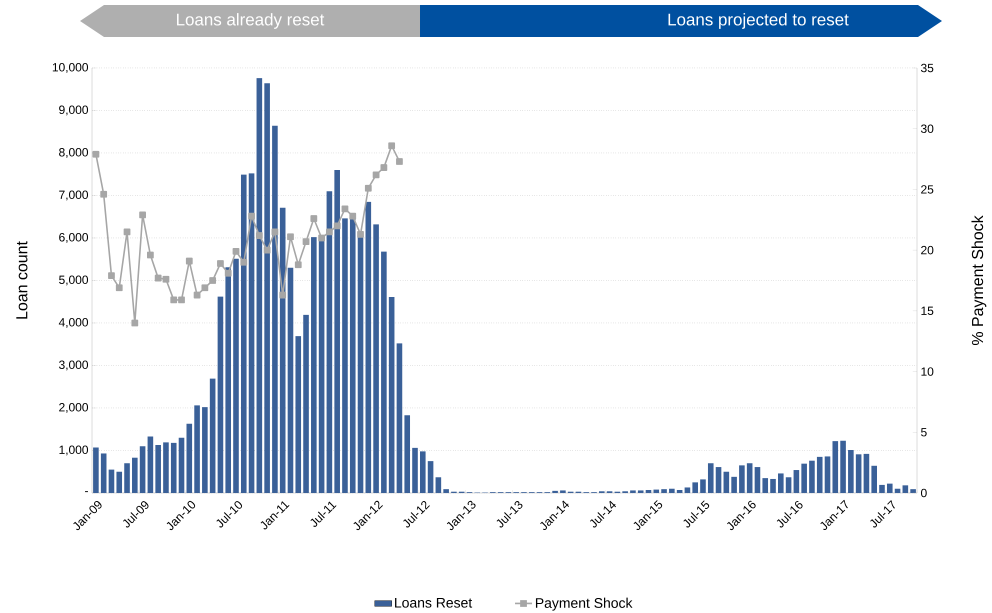 The height and width of the screenshot is (613, 992). What do you see at coordinates (927, 68) in the screenshot?
I see `y2-tick-label: 35` at bounding box center [927, 68].